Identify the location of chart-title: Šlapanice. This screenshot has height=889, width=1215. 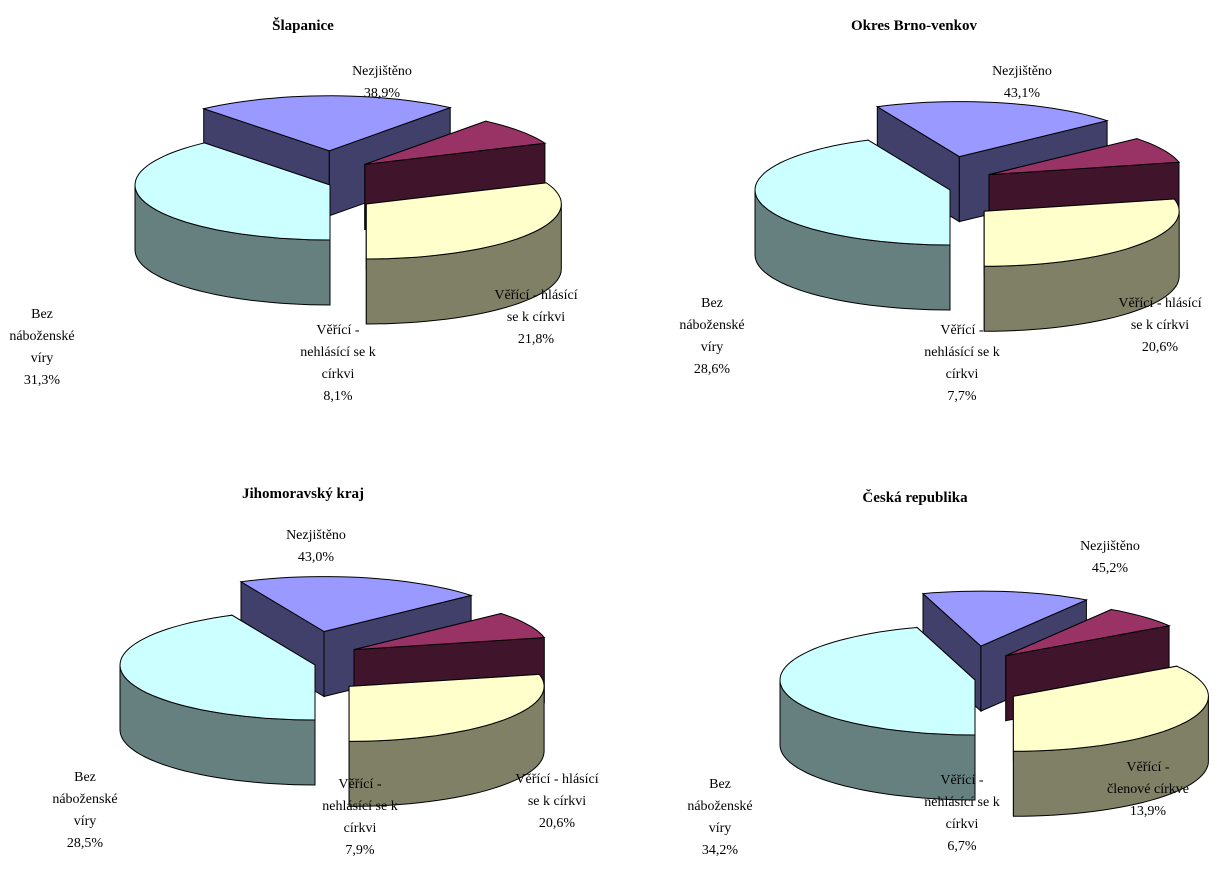
(303, 25).